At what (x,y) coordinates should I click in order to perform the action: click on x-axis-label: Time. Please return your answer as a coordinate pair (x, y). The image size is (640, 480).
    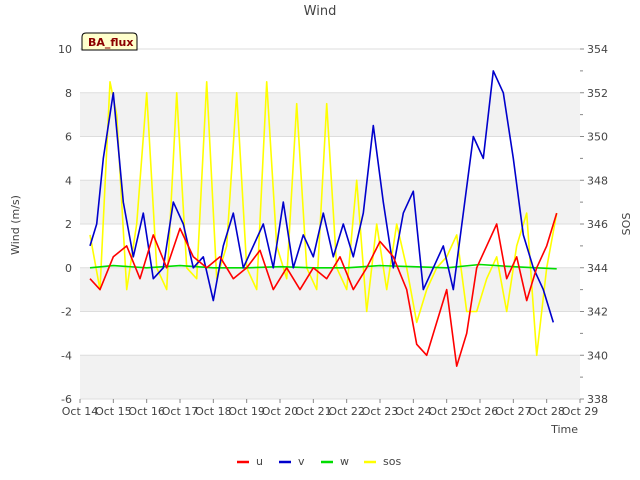
    Looking at the image, I should click on (564, 429).